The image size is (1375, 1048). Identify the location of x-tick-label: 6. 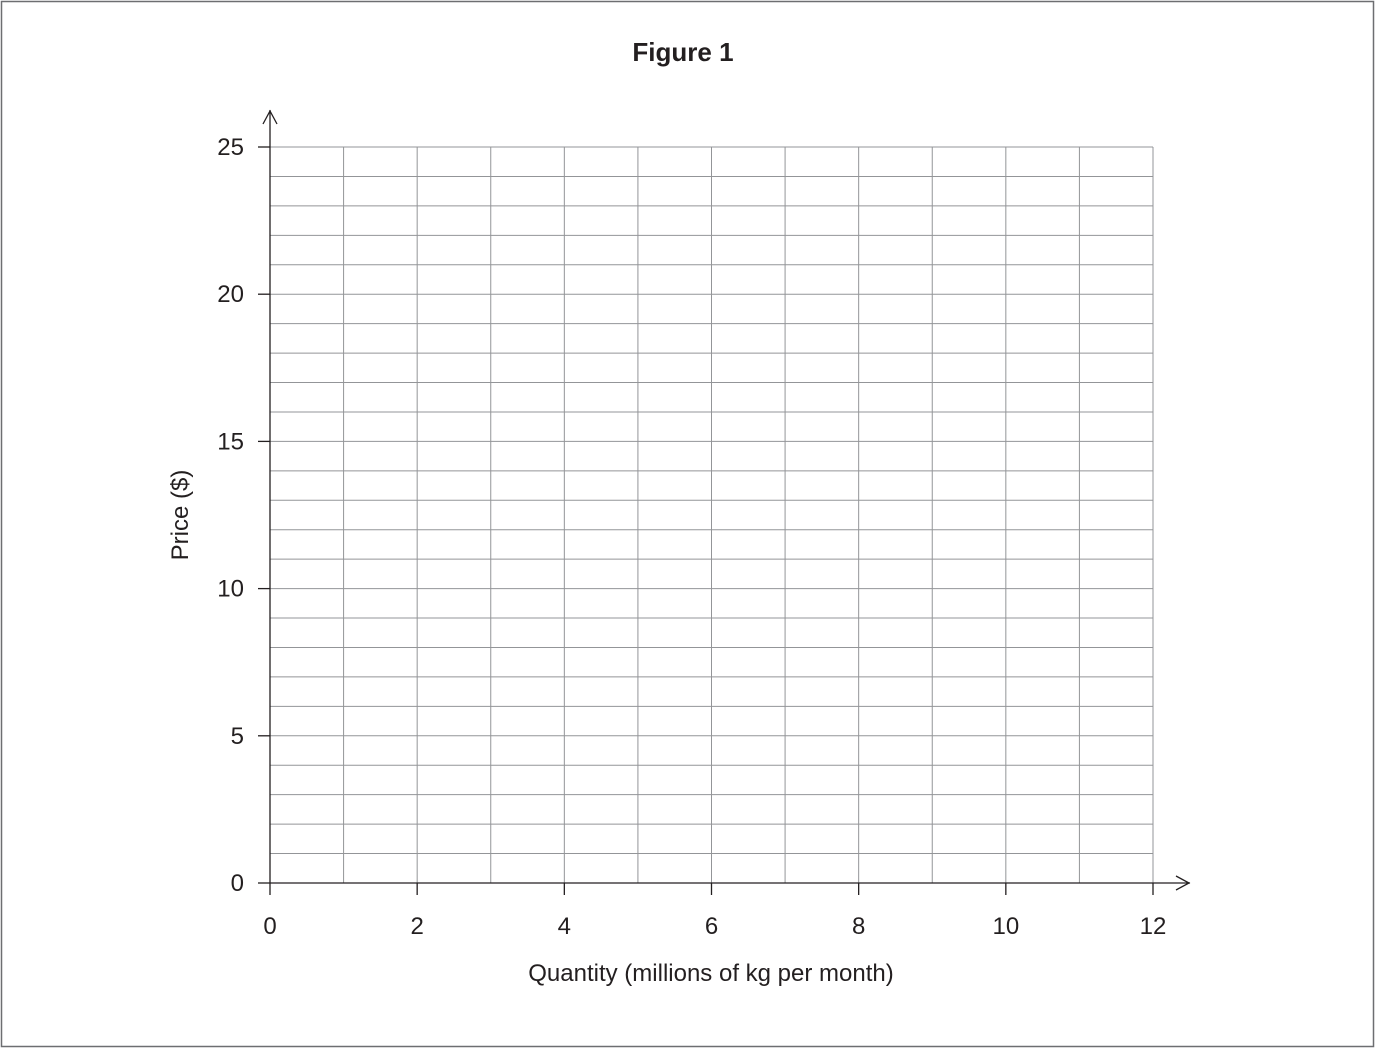
(711, 926).